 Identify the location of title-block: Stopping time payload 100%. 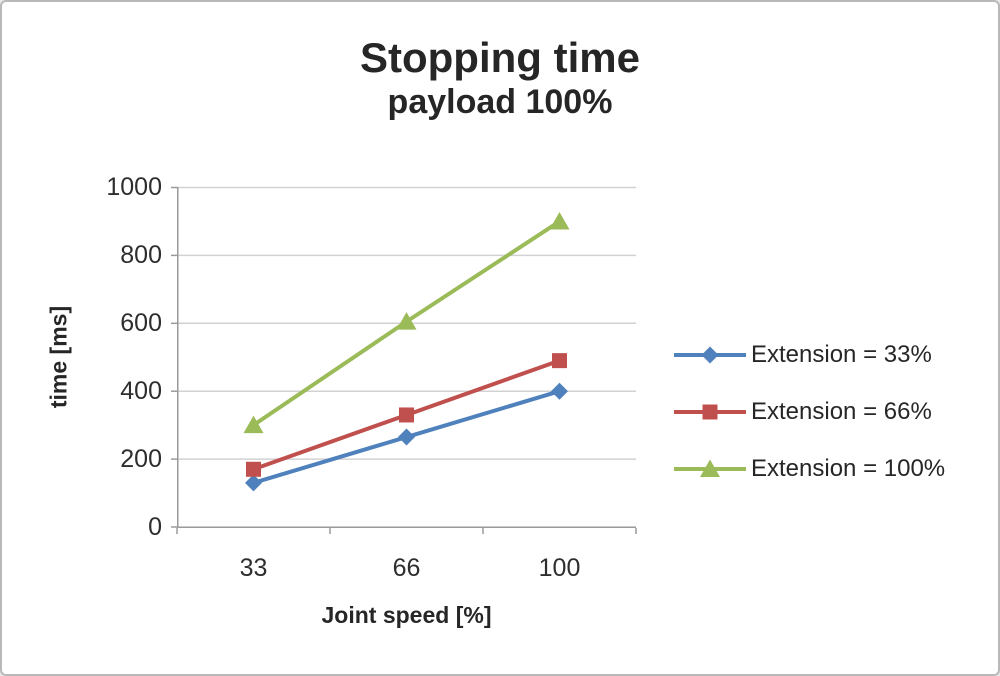
(500, 78).